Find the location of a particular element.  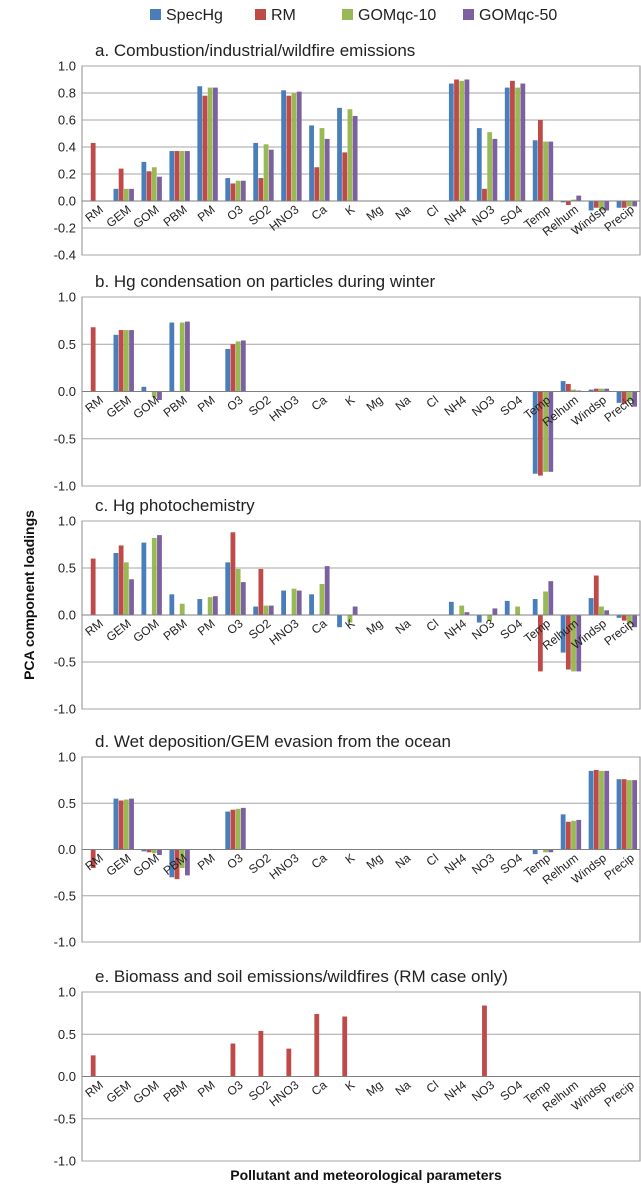

x-tick-label: GEM is located at coordinates (119, 216).